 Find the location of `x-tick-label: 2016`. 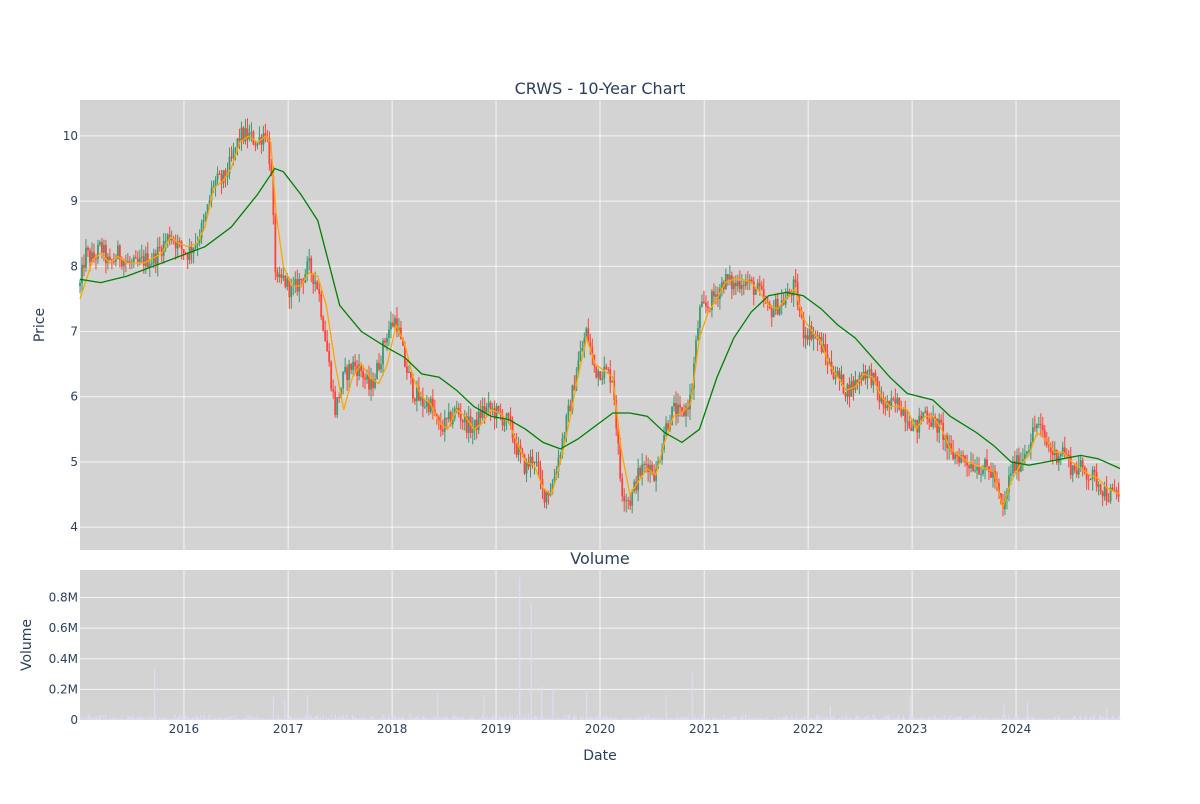

x-tick-label: 2016 is located at coordinates (184, 729).